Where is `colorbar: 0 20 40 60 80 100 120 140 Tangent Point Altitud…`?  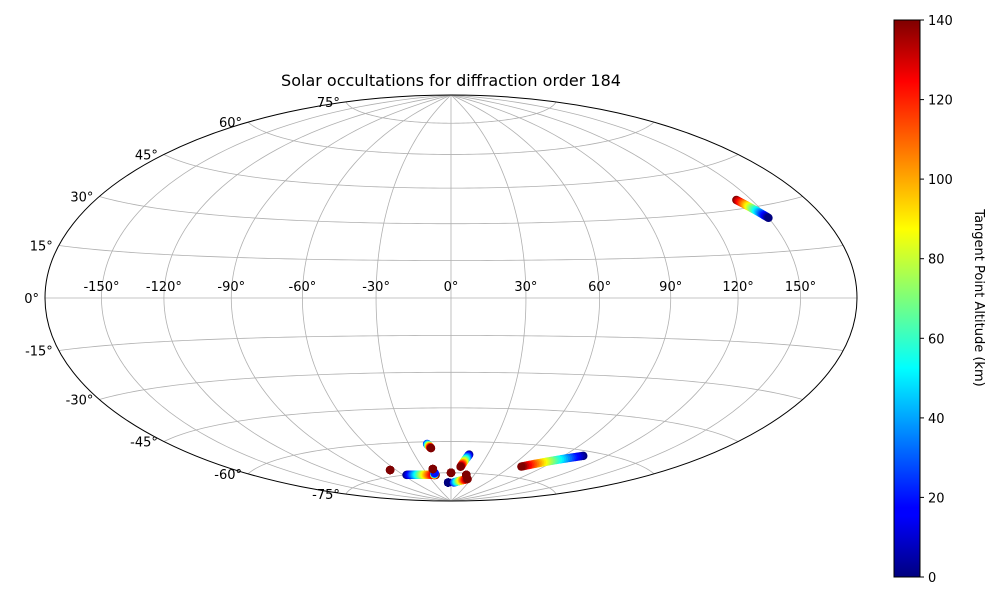 colorbar: 0 20 40 60 80 100 120 140 Tangent Point Altitud… is located at coordinates (939, 300).